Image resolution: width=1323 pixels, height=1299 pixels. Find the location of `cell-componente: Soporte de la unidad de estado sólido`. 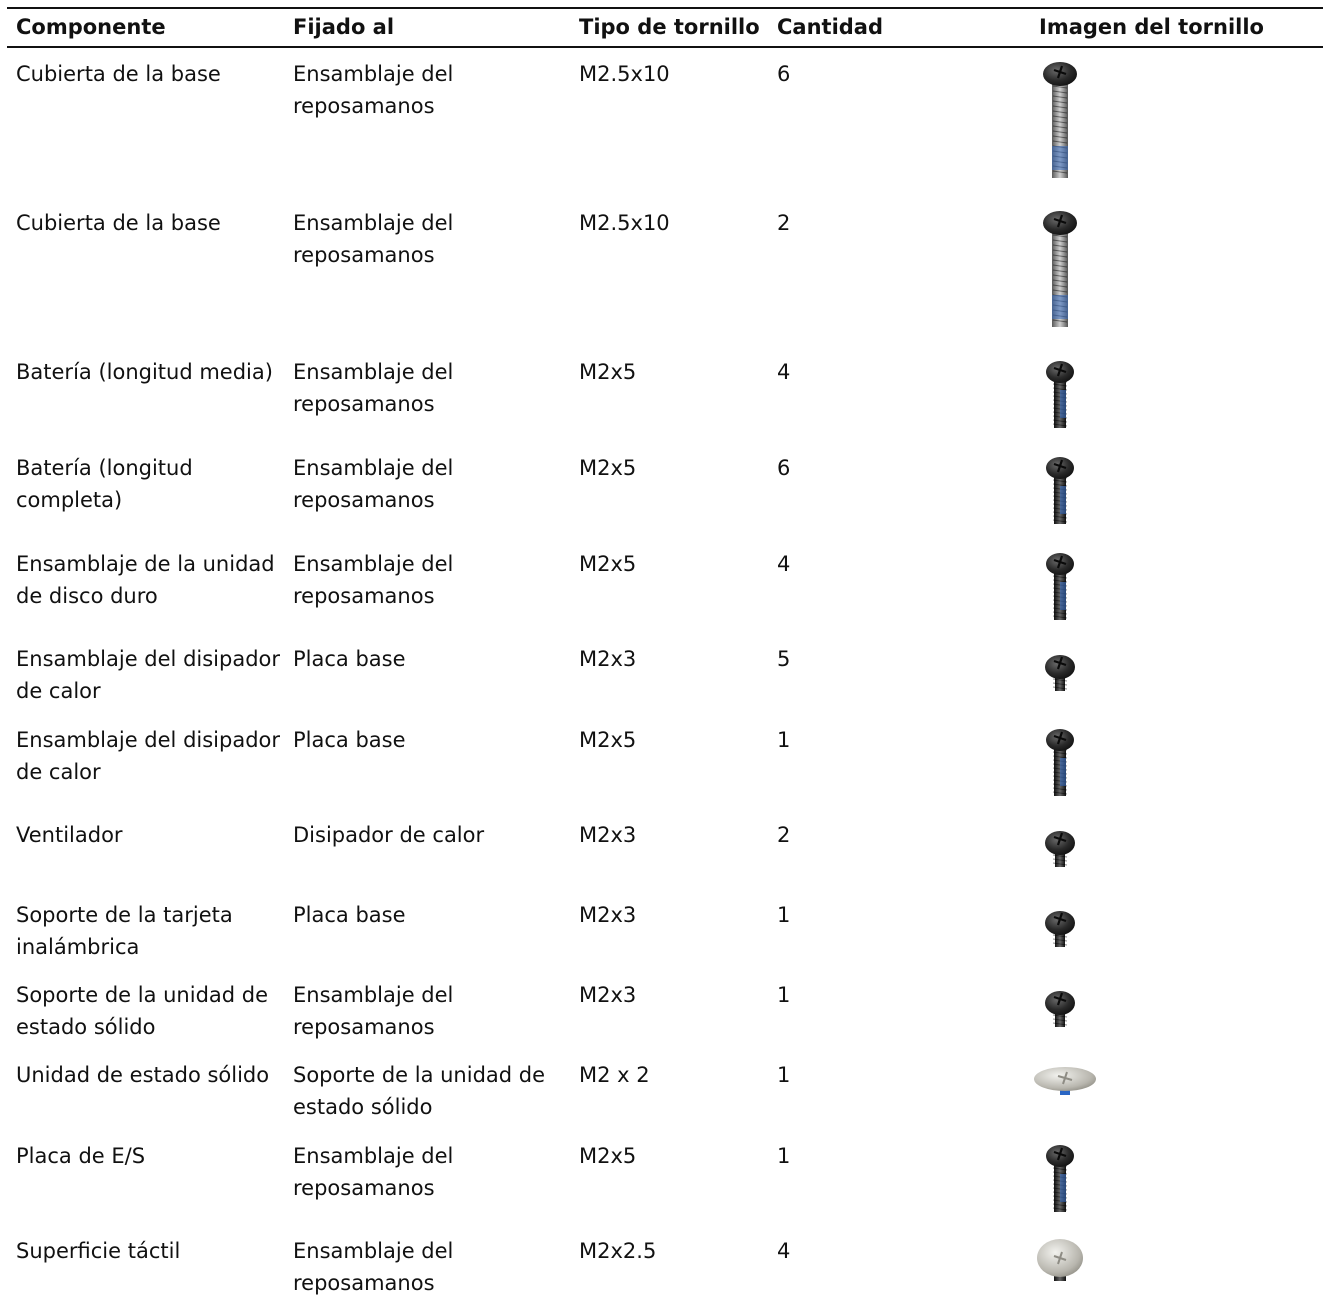

cell-componente: Soporte de la unidad de estado sólido is located at coordinates (142, 1011).